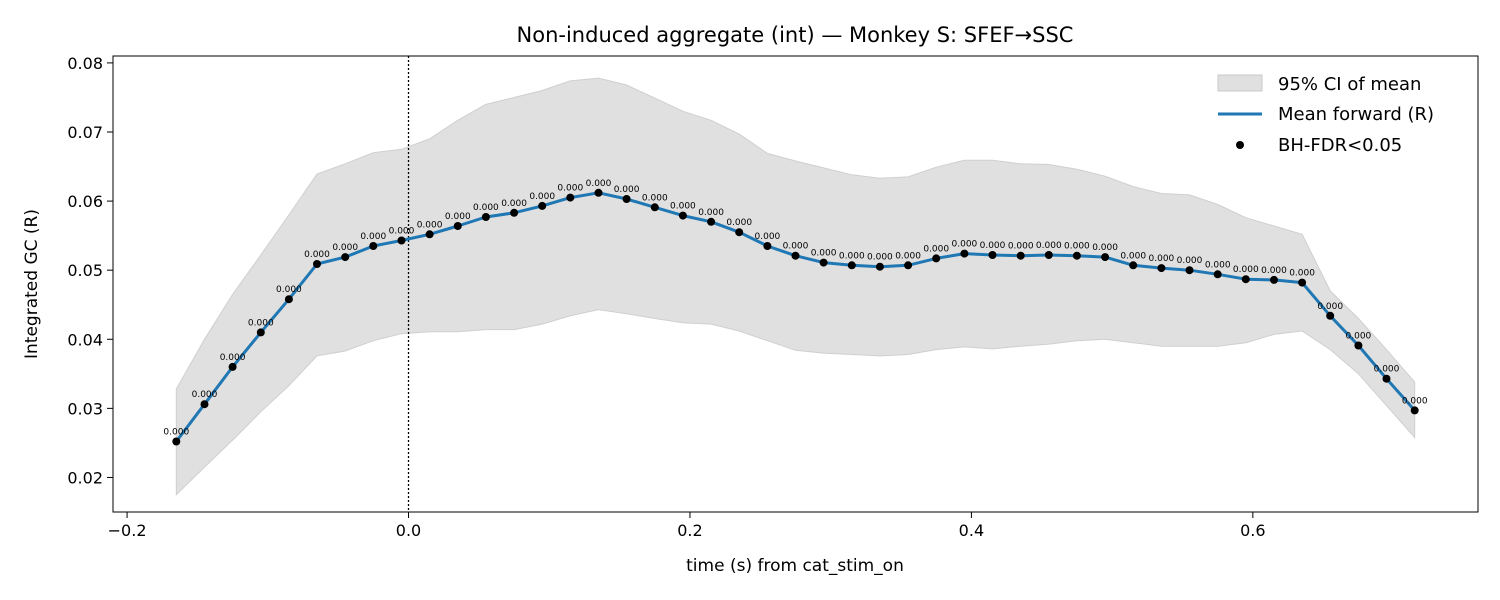 The height and width of the screenshot is (600, 1500). I want to click on y-tick-label: 0.05, so click(85, 270).